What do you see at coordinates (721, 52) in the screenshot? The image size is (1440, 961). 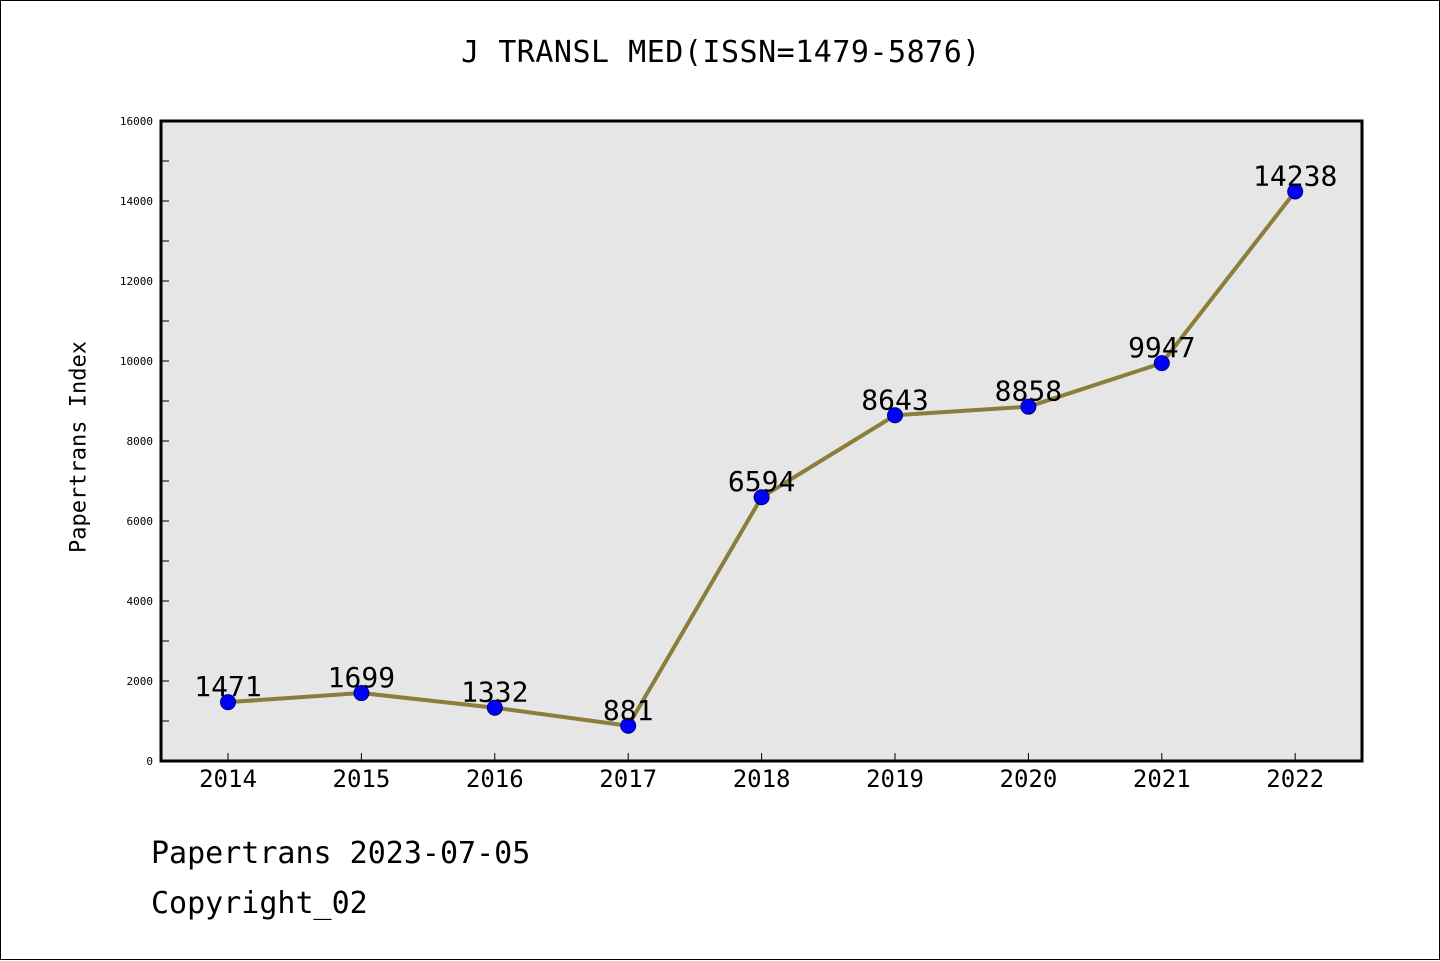 I see `chart-title: J TRANSL MED(ISSN=1479-5876)` at bounding box center [721, 52].